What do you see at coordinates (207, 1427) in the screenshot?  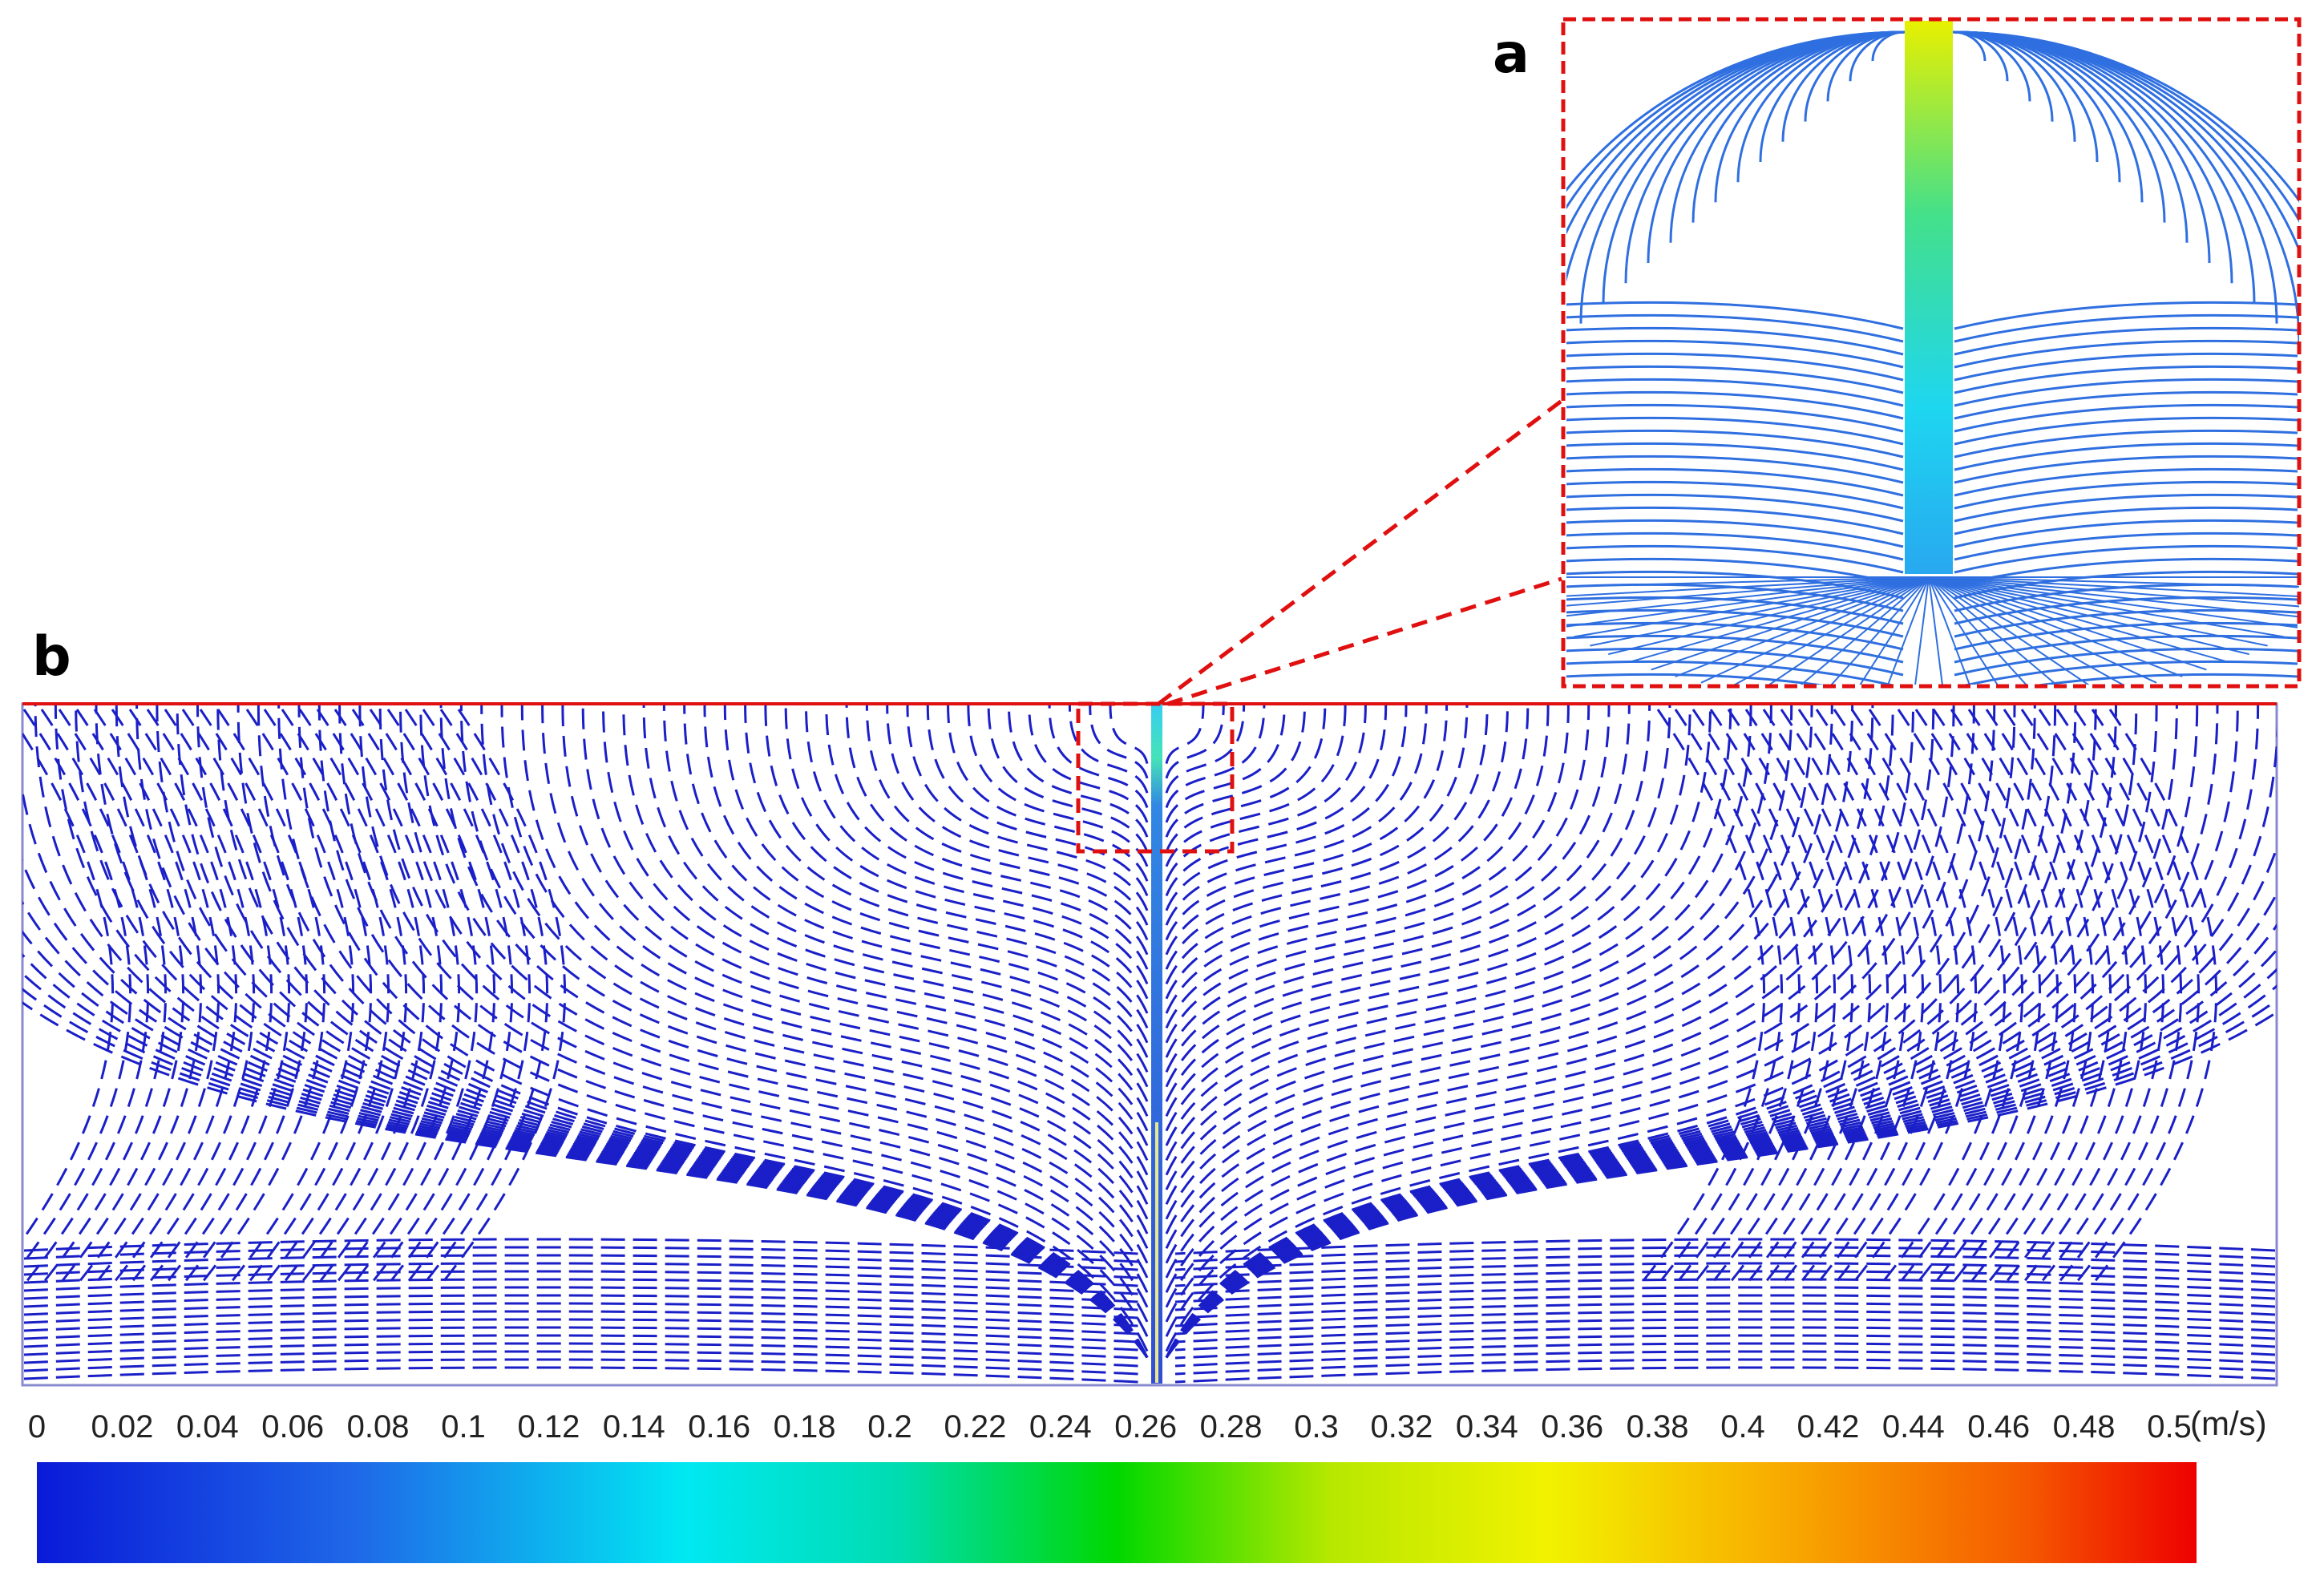 I see `colorbar-tick-label: 0.04` at bounding box center [207, 1427].